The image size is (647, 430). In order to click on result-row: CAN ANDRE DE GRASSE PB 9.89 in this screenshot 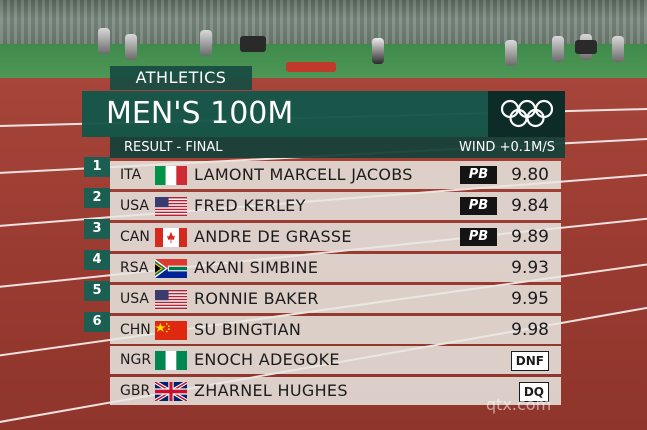, I will do `click(335, 237)`.